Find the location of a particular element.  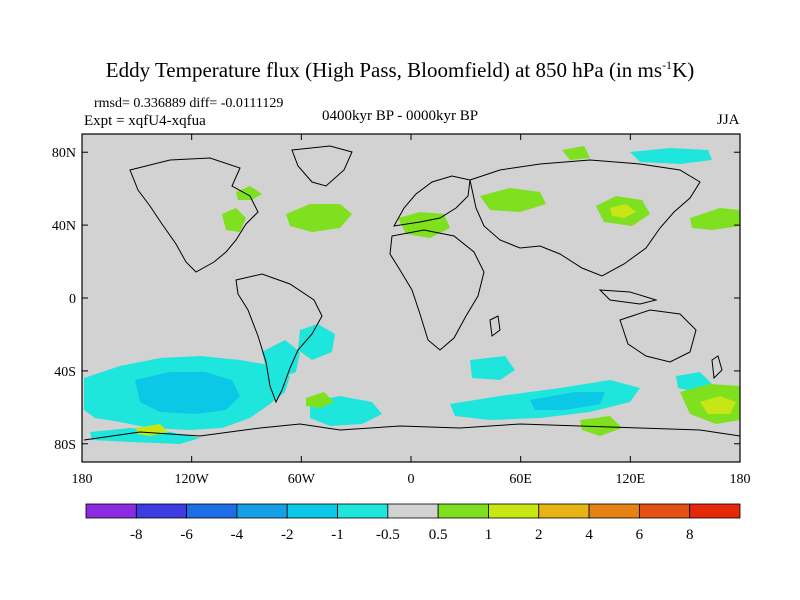

positive-core-east-asia is located at coordinates (623, 211).